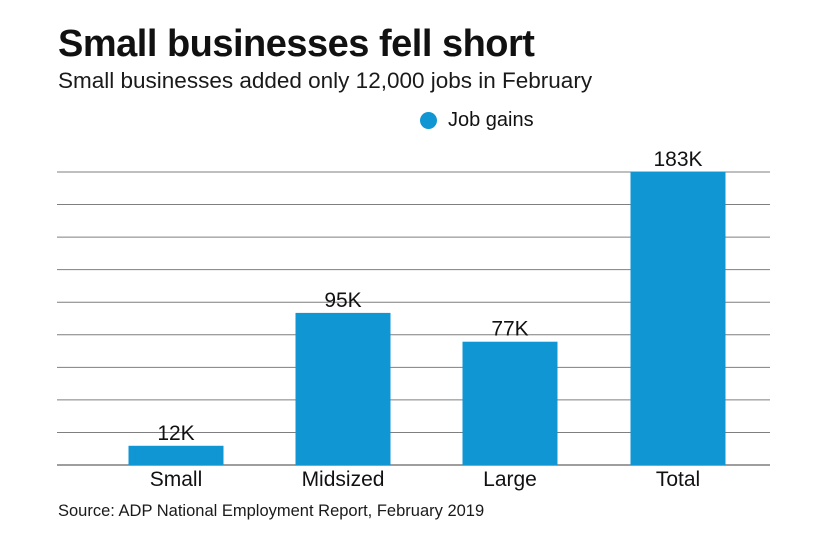 This screenshot has width=840, height=547. What do you see at coordinates (677, 159) in the screenshot?
I see `data-label-total: 183K` at bounding box center [677, 159].